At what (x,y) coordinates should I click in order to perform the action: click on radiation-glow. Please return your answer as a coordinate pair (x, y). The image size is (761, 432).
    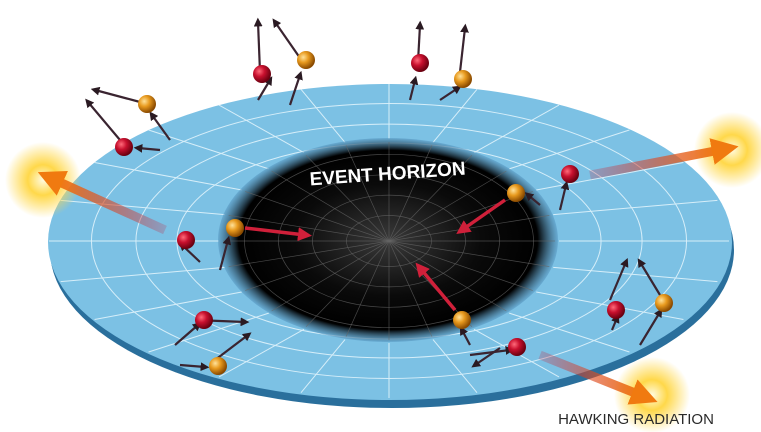
    Looking at the image, I should click on (43, 180).